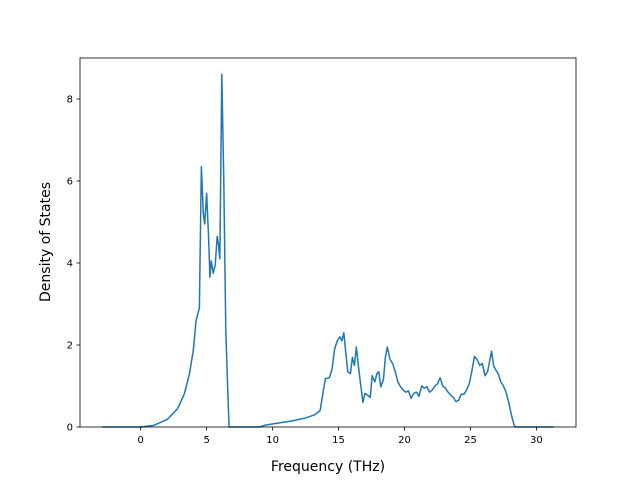 The width and height of the screenshot is (640, 480). Describe the element at coordinates (70, 346) in the screenshot. I see `y-tick-label: 2` at that location.